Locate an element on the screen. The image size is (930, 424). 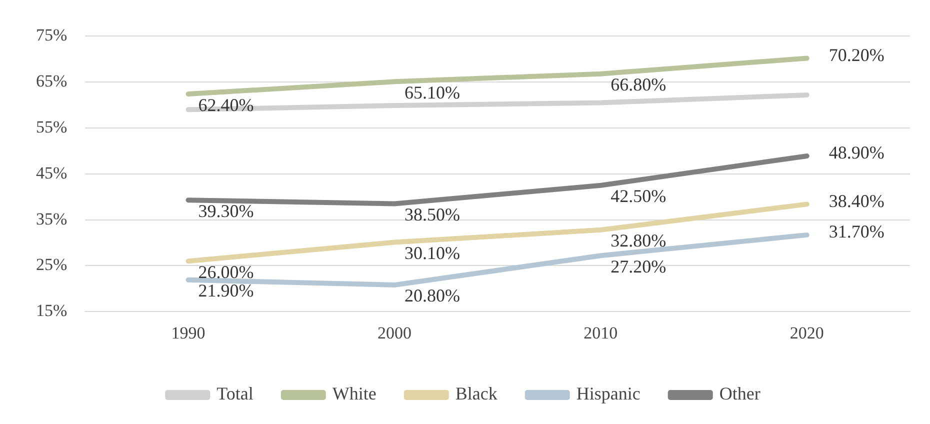
data-label: 30.10% is located at coordinates (432, 253).